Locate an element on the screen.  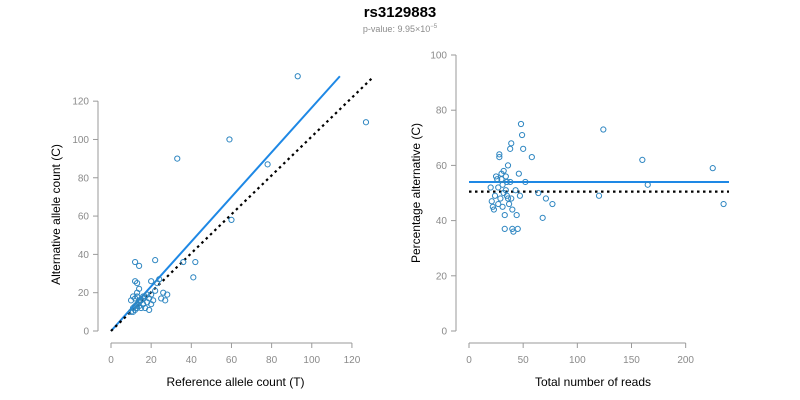
percentage-alternative-y-tick-label: 0 is located at coordinates (444, 332).